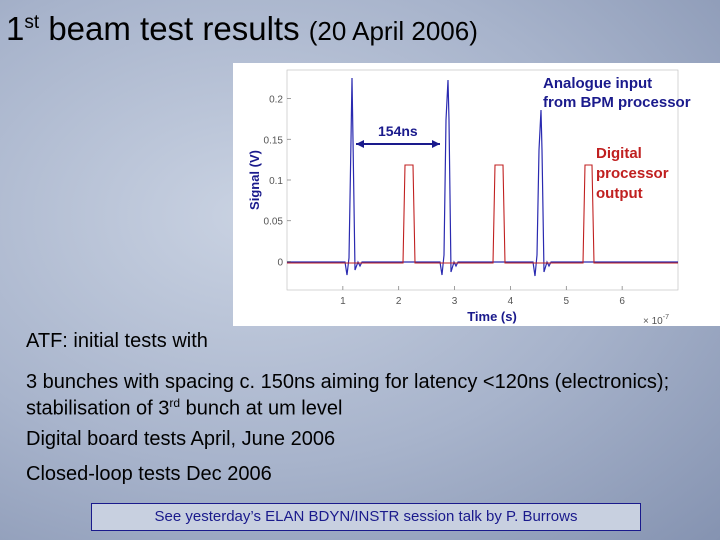  Describe the element at coordinates (482, 214) in the screenshot. I see `digital-trace` at that location.